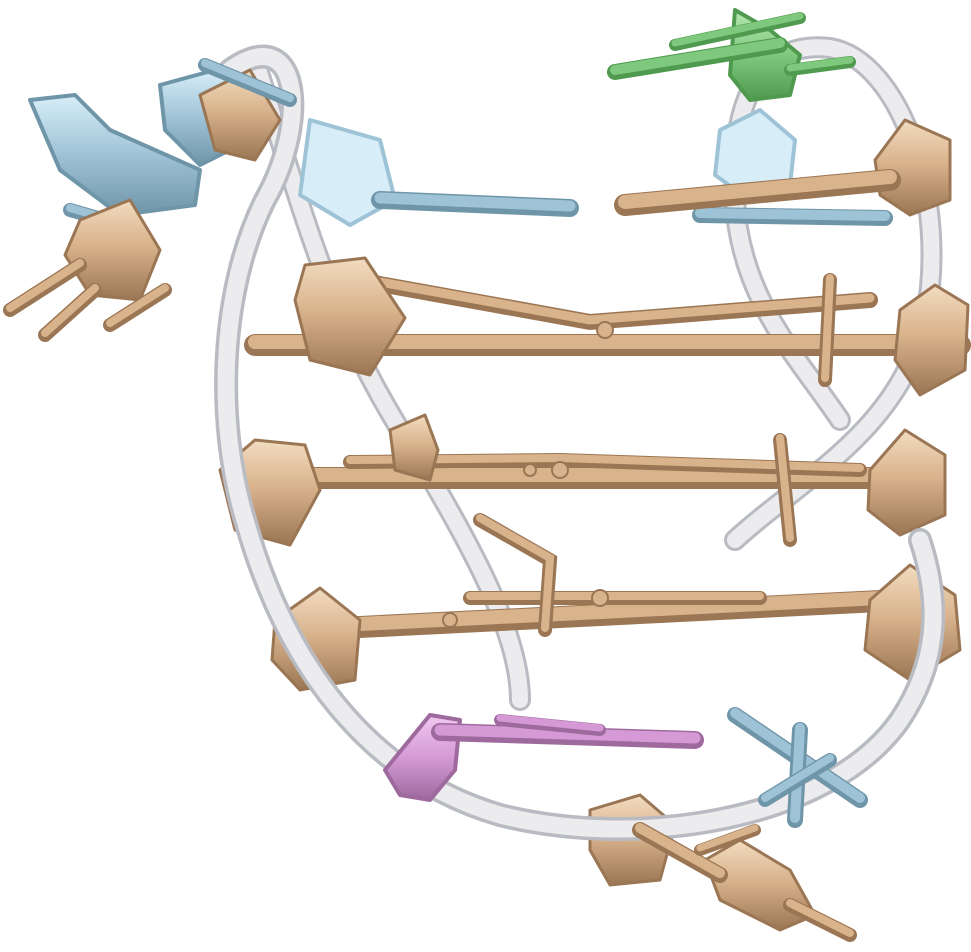 The image size is (971, 952). Describe the element at coordinates (744, 882) in the screenshot. I see `bottom-tan-tail` at that location.